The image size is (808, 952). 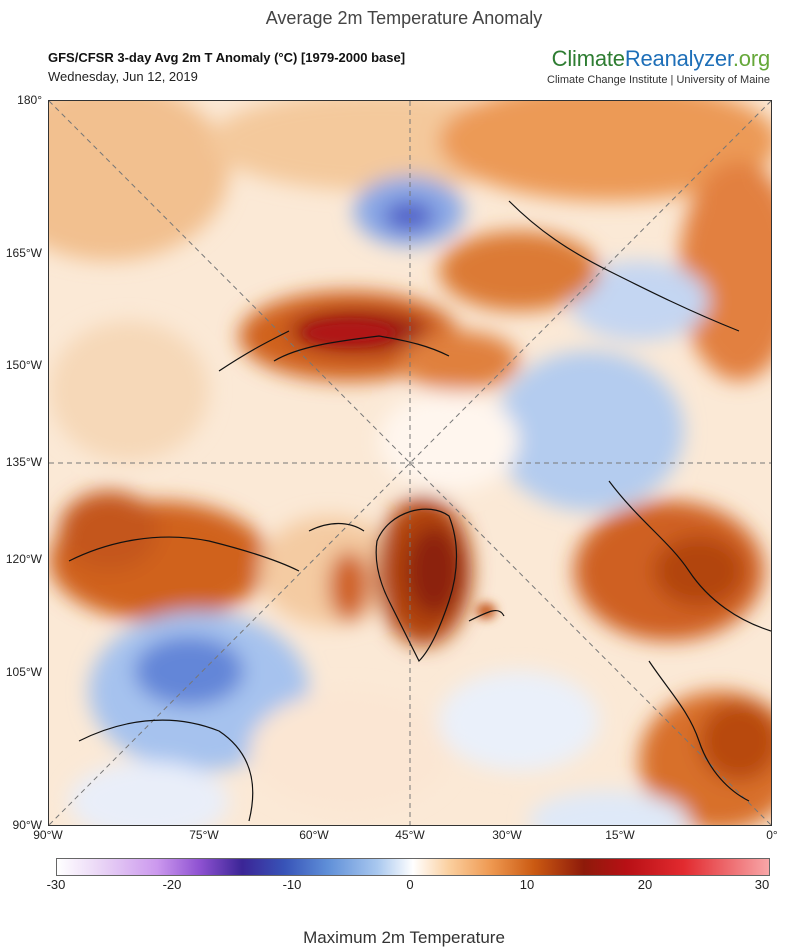 What do you see at coordinates (23, 559) in the screenshot?
I see `lat-label-4: 120°W` at bounding box center [23, 559].